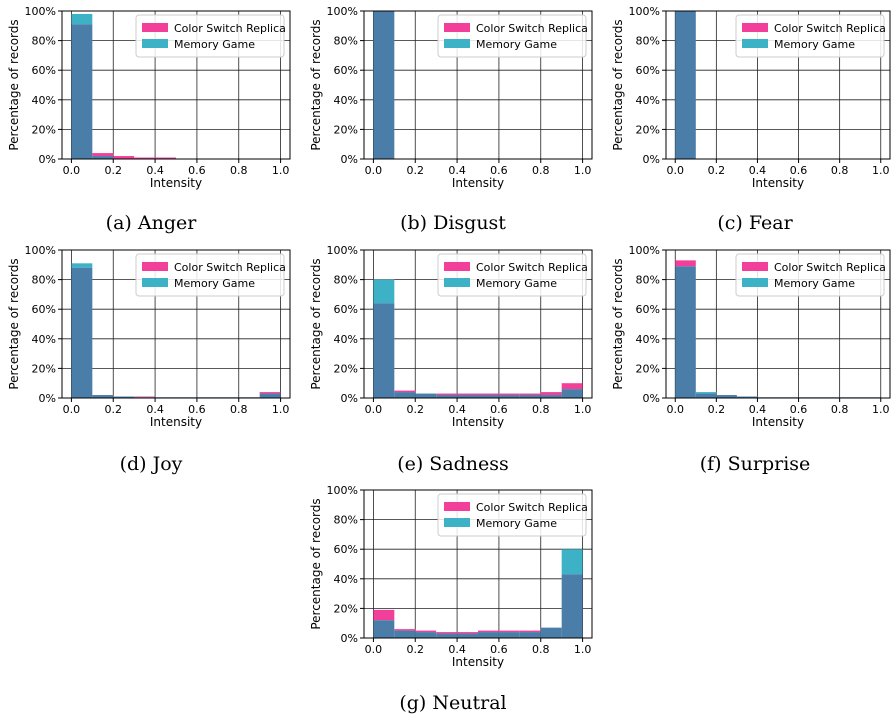 The image size is (894, 724). Describe the element at coordinates (230, 267) in the screenshot. I see `legend-label: Color Switch Replica` at that location.